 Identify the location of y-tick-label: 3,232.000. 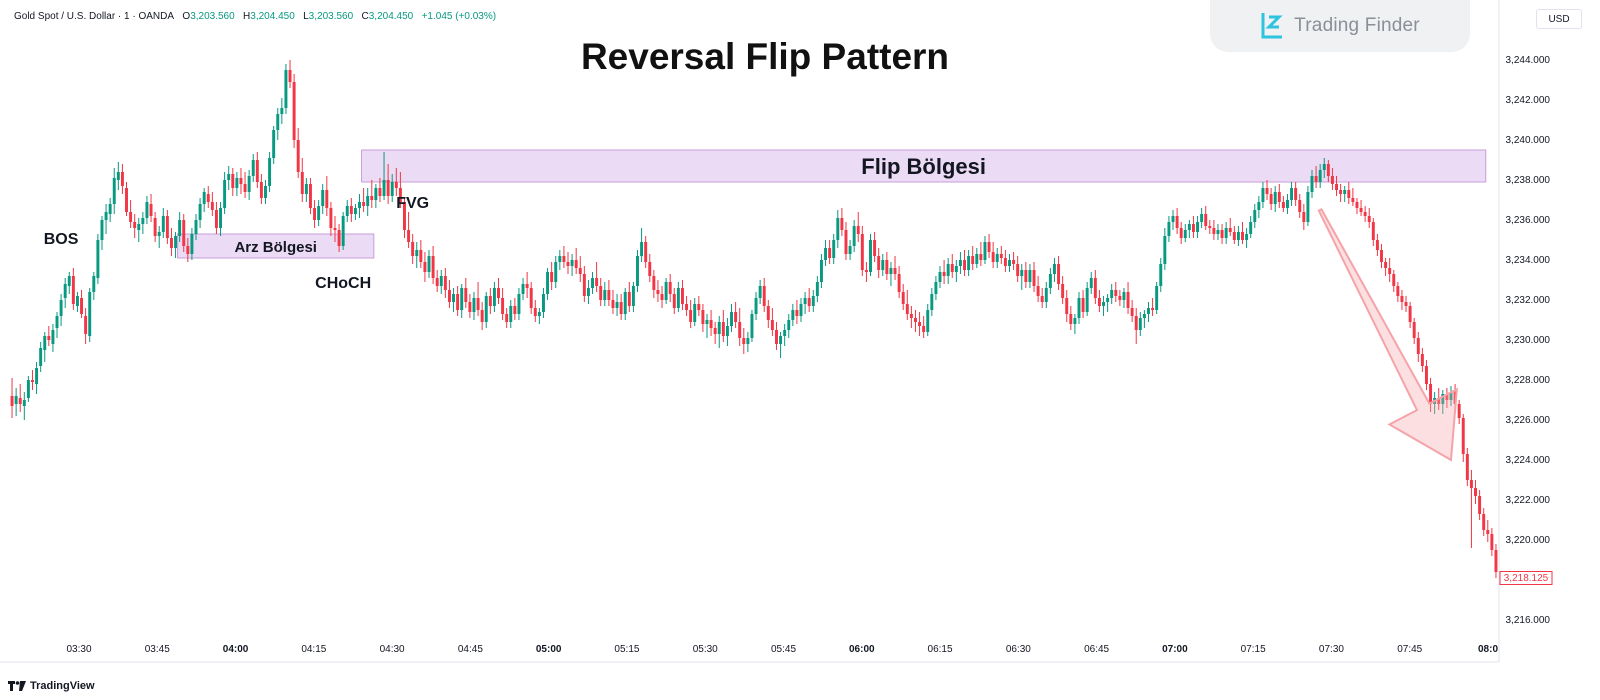
(1528, 300).